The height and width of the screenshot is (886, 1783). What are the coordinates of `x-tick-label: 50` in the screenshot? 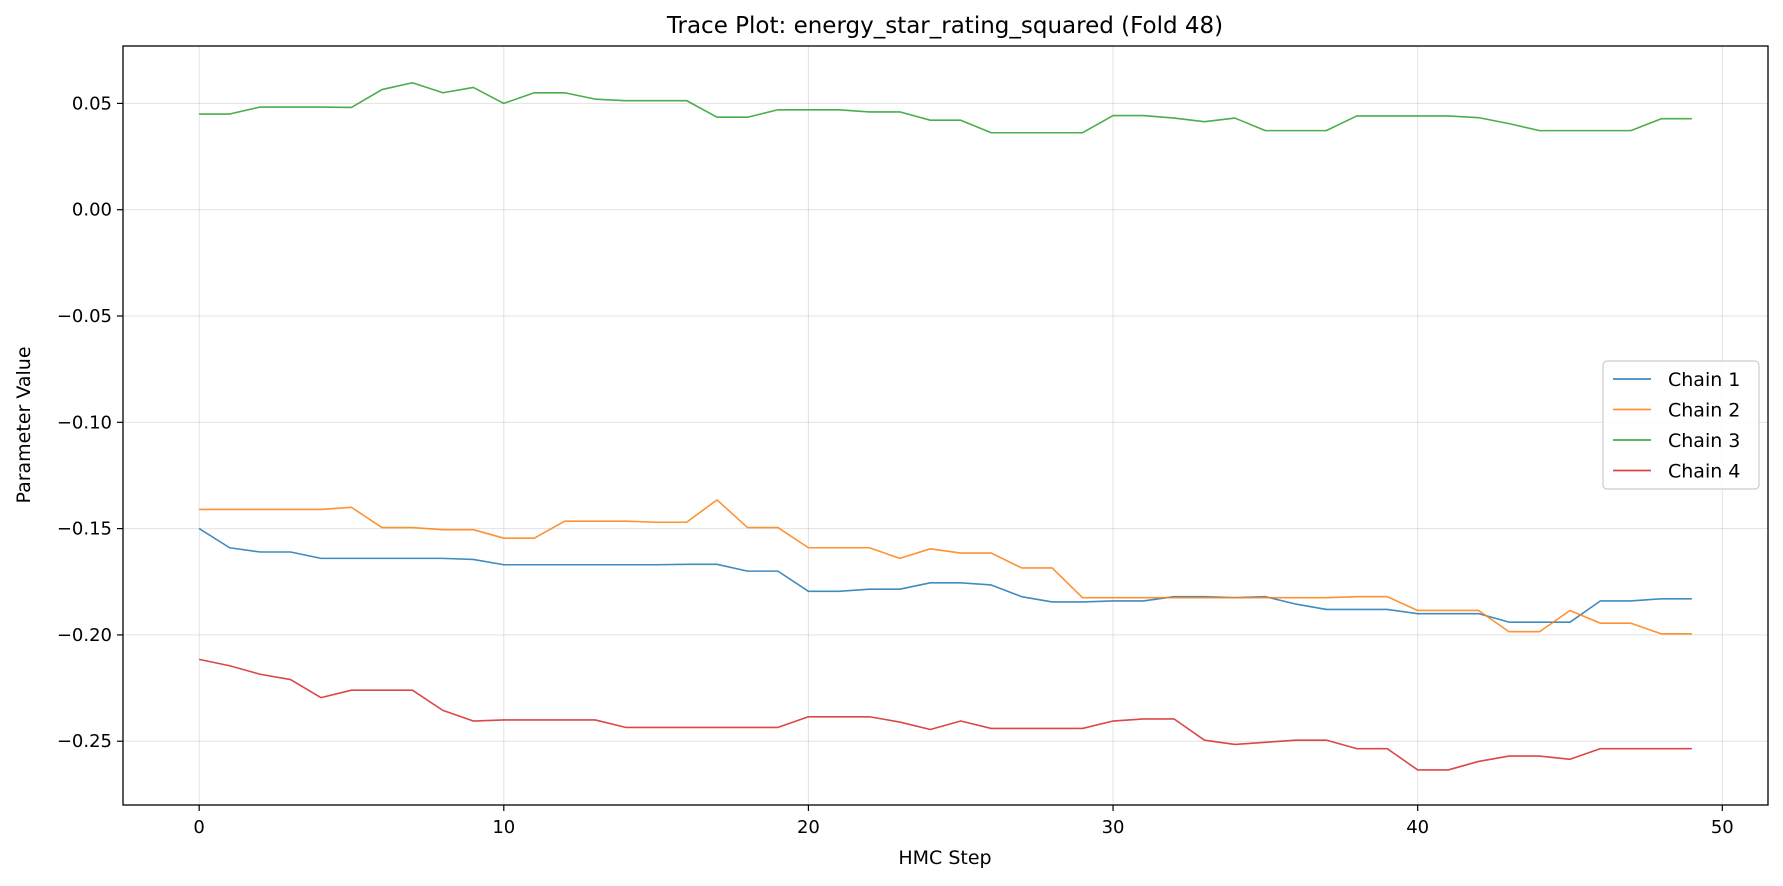 It's located at (1722, 827).